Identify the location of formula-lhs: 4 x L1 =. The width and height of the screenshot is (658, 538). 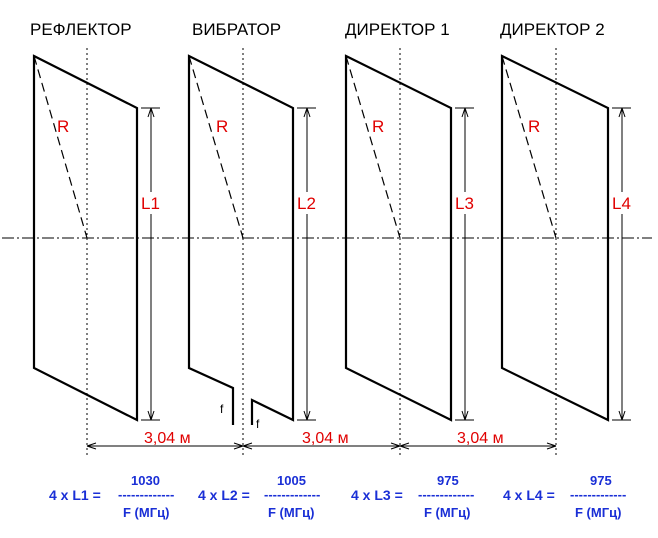
(75, 495).